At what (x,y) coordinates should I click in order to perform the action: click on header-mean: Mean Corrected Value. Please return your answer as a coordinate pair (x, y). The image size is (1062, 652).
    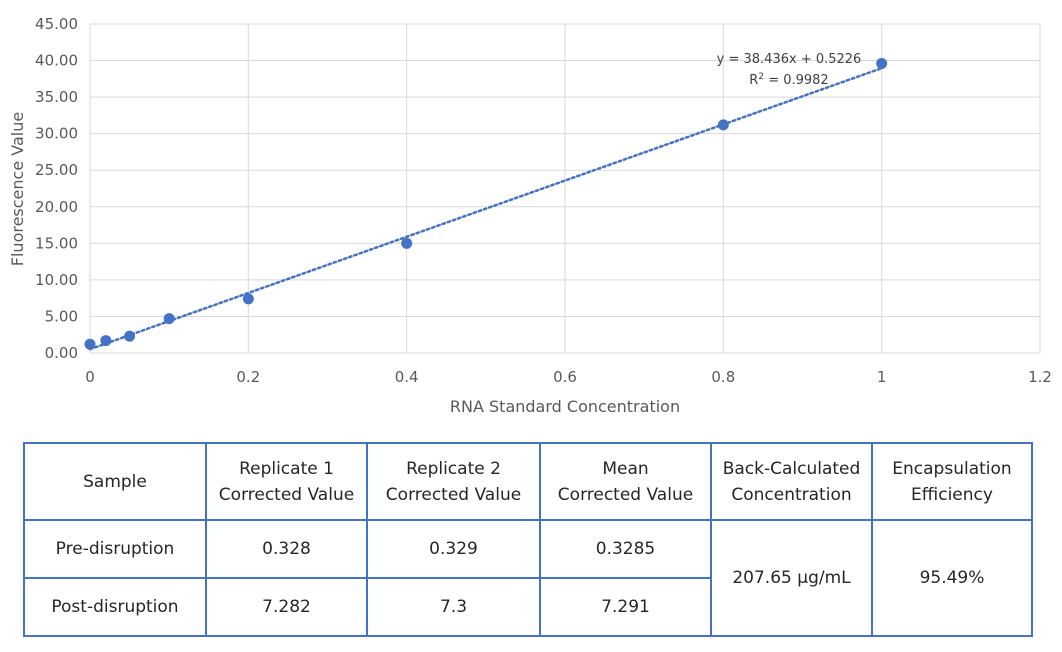
    Looking at the image, I should click on (625, 481).